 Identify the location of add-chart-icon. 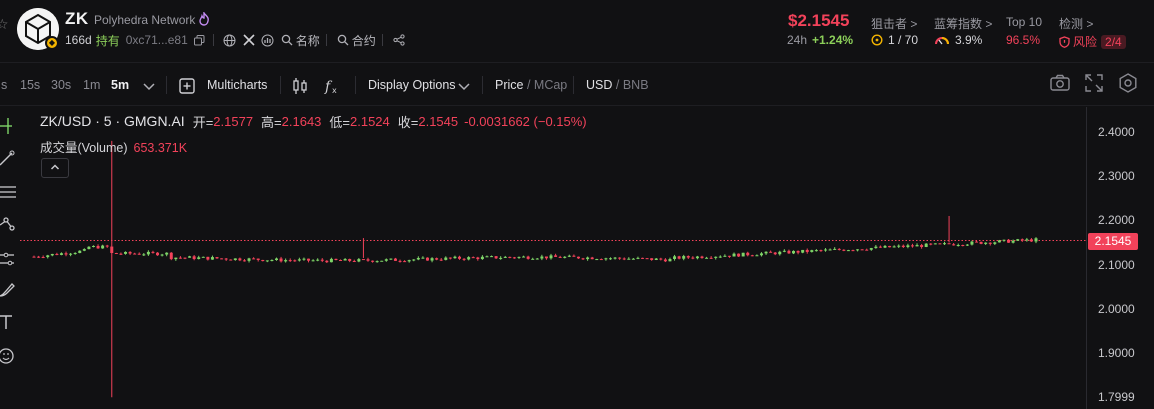
(187, 86).